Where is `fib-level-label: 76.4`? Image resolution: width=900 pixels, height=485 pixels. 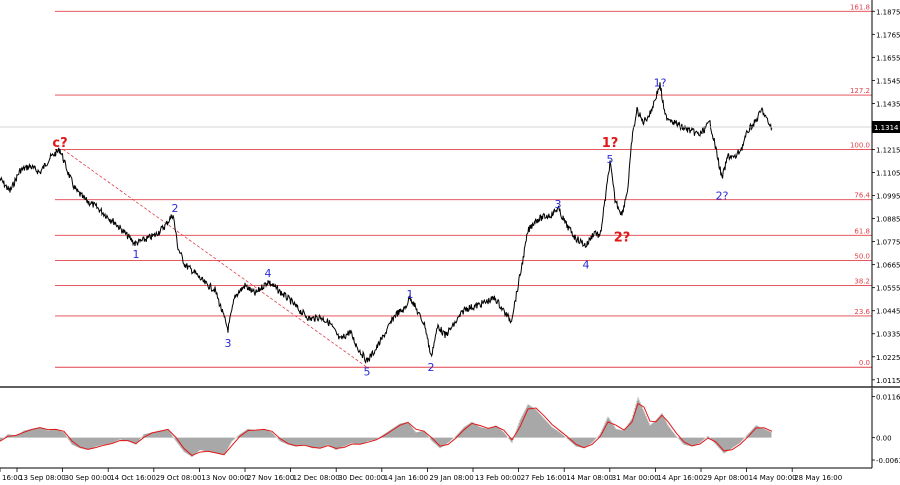 fib-level-label: 76.4 is located at coordinates (862, 196).